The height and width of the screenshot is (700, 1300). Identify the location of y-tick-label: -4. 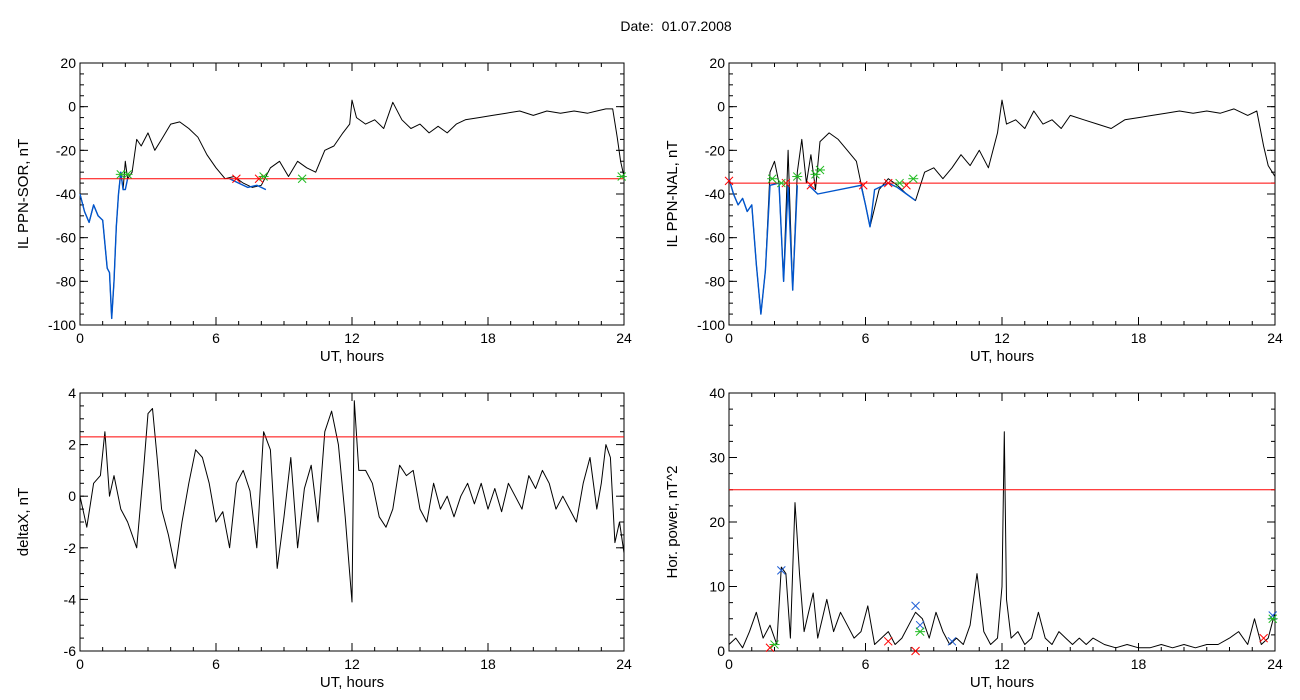
(70, 599).